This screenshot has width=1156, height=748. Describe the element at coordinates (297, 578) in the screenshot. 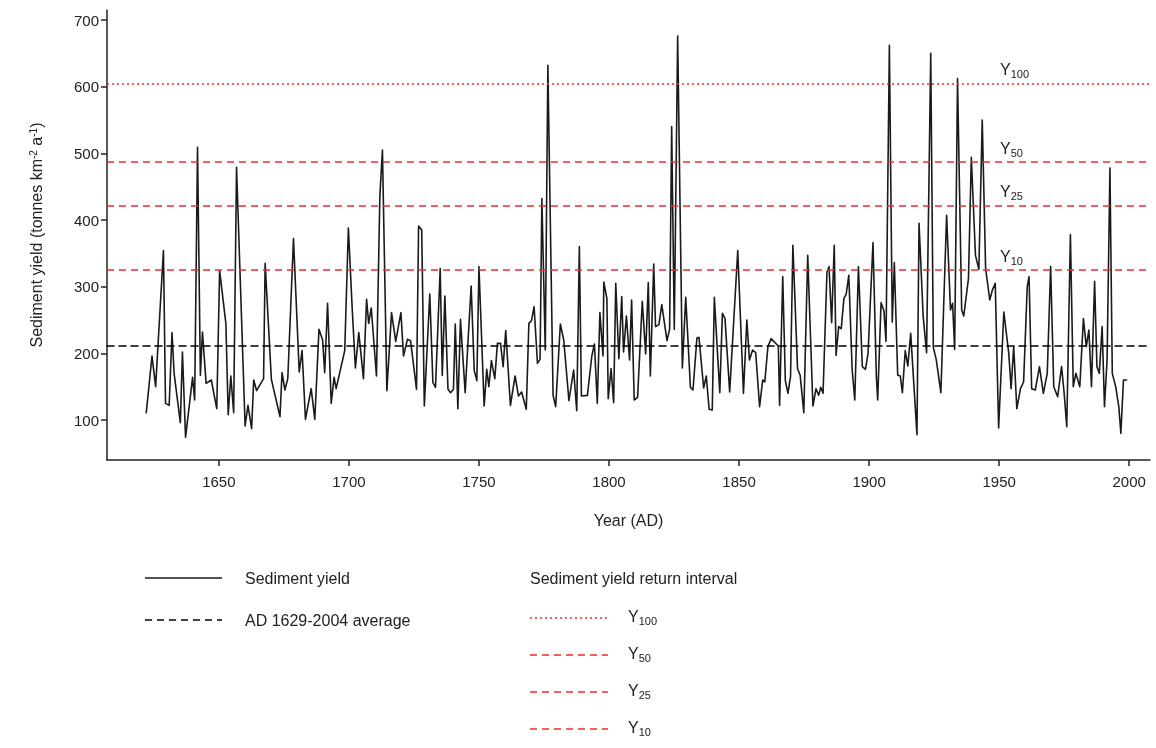

I see `legend-label: Sediment yield` at that location.